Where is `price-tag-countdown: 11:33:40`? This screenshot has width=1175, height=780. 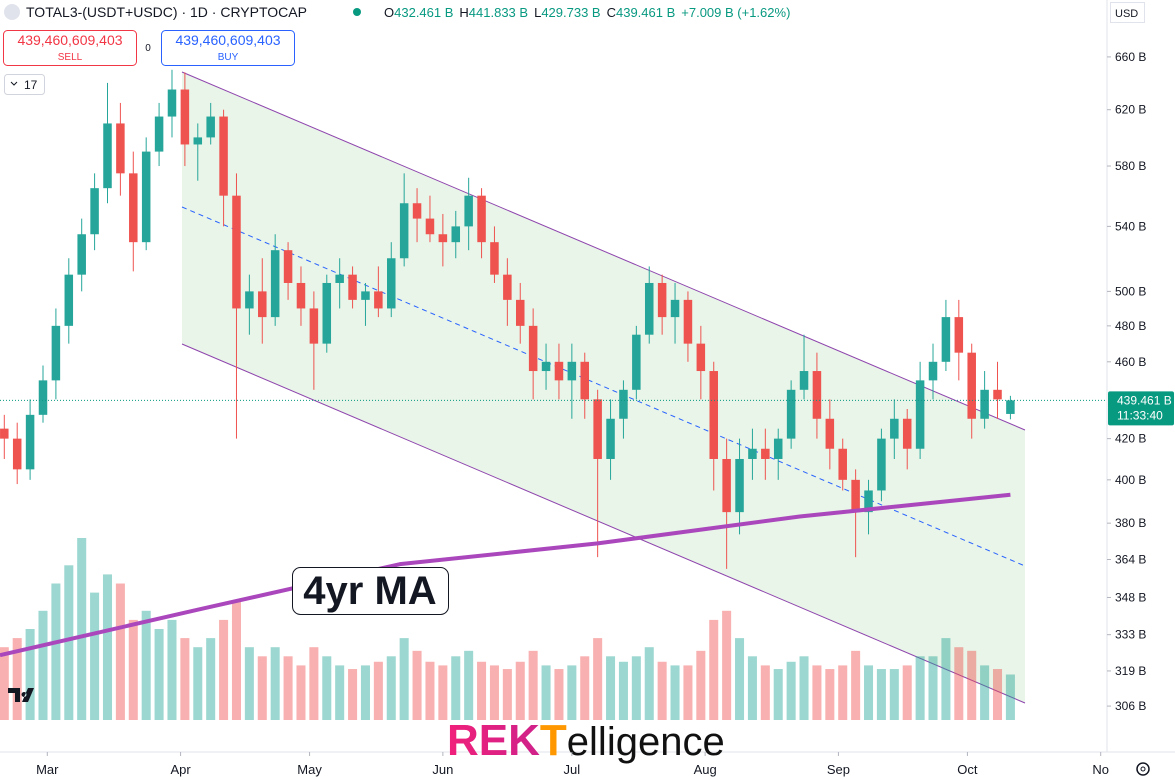
price-tag-countdown: 11:33:40 is located at coordinates (1140, 415).